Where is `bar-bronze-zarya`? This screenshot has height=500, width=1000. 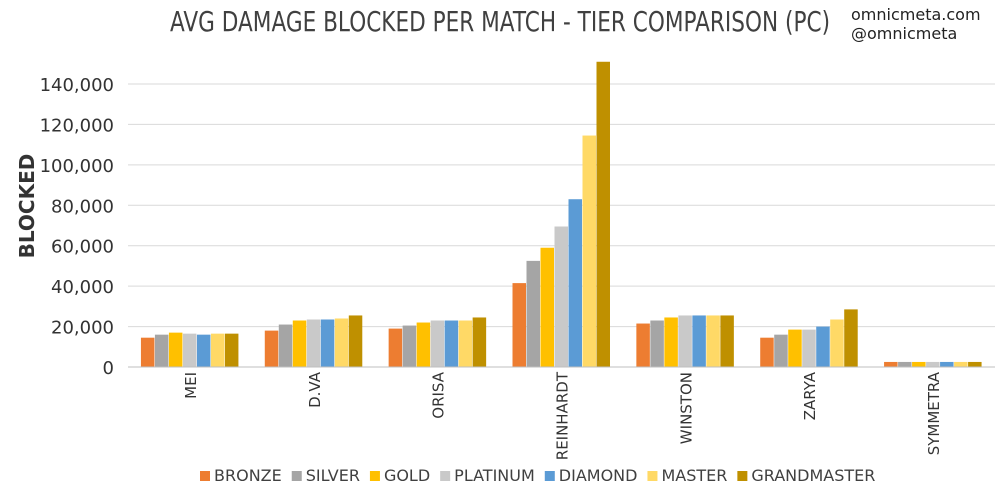
bar-bronze-zarya is located at coordinates (767, 352).